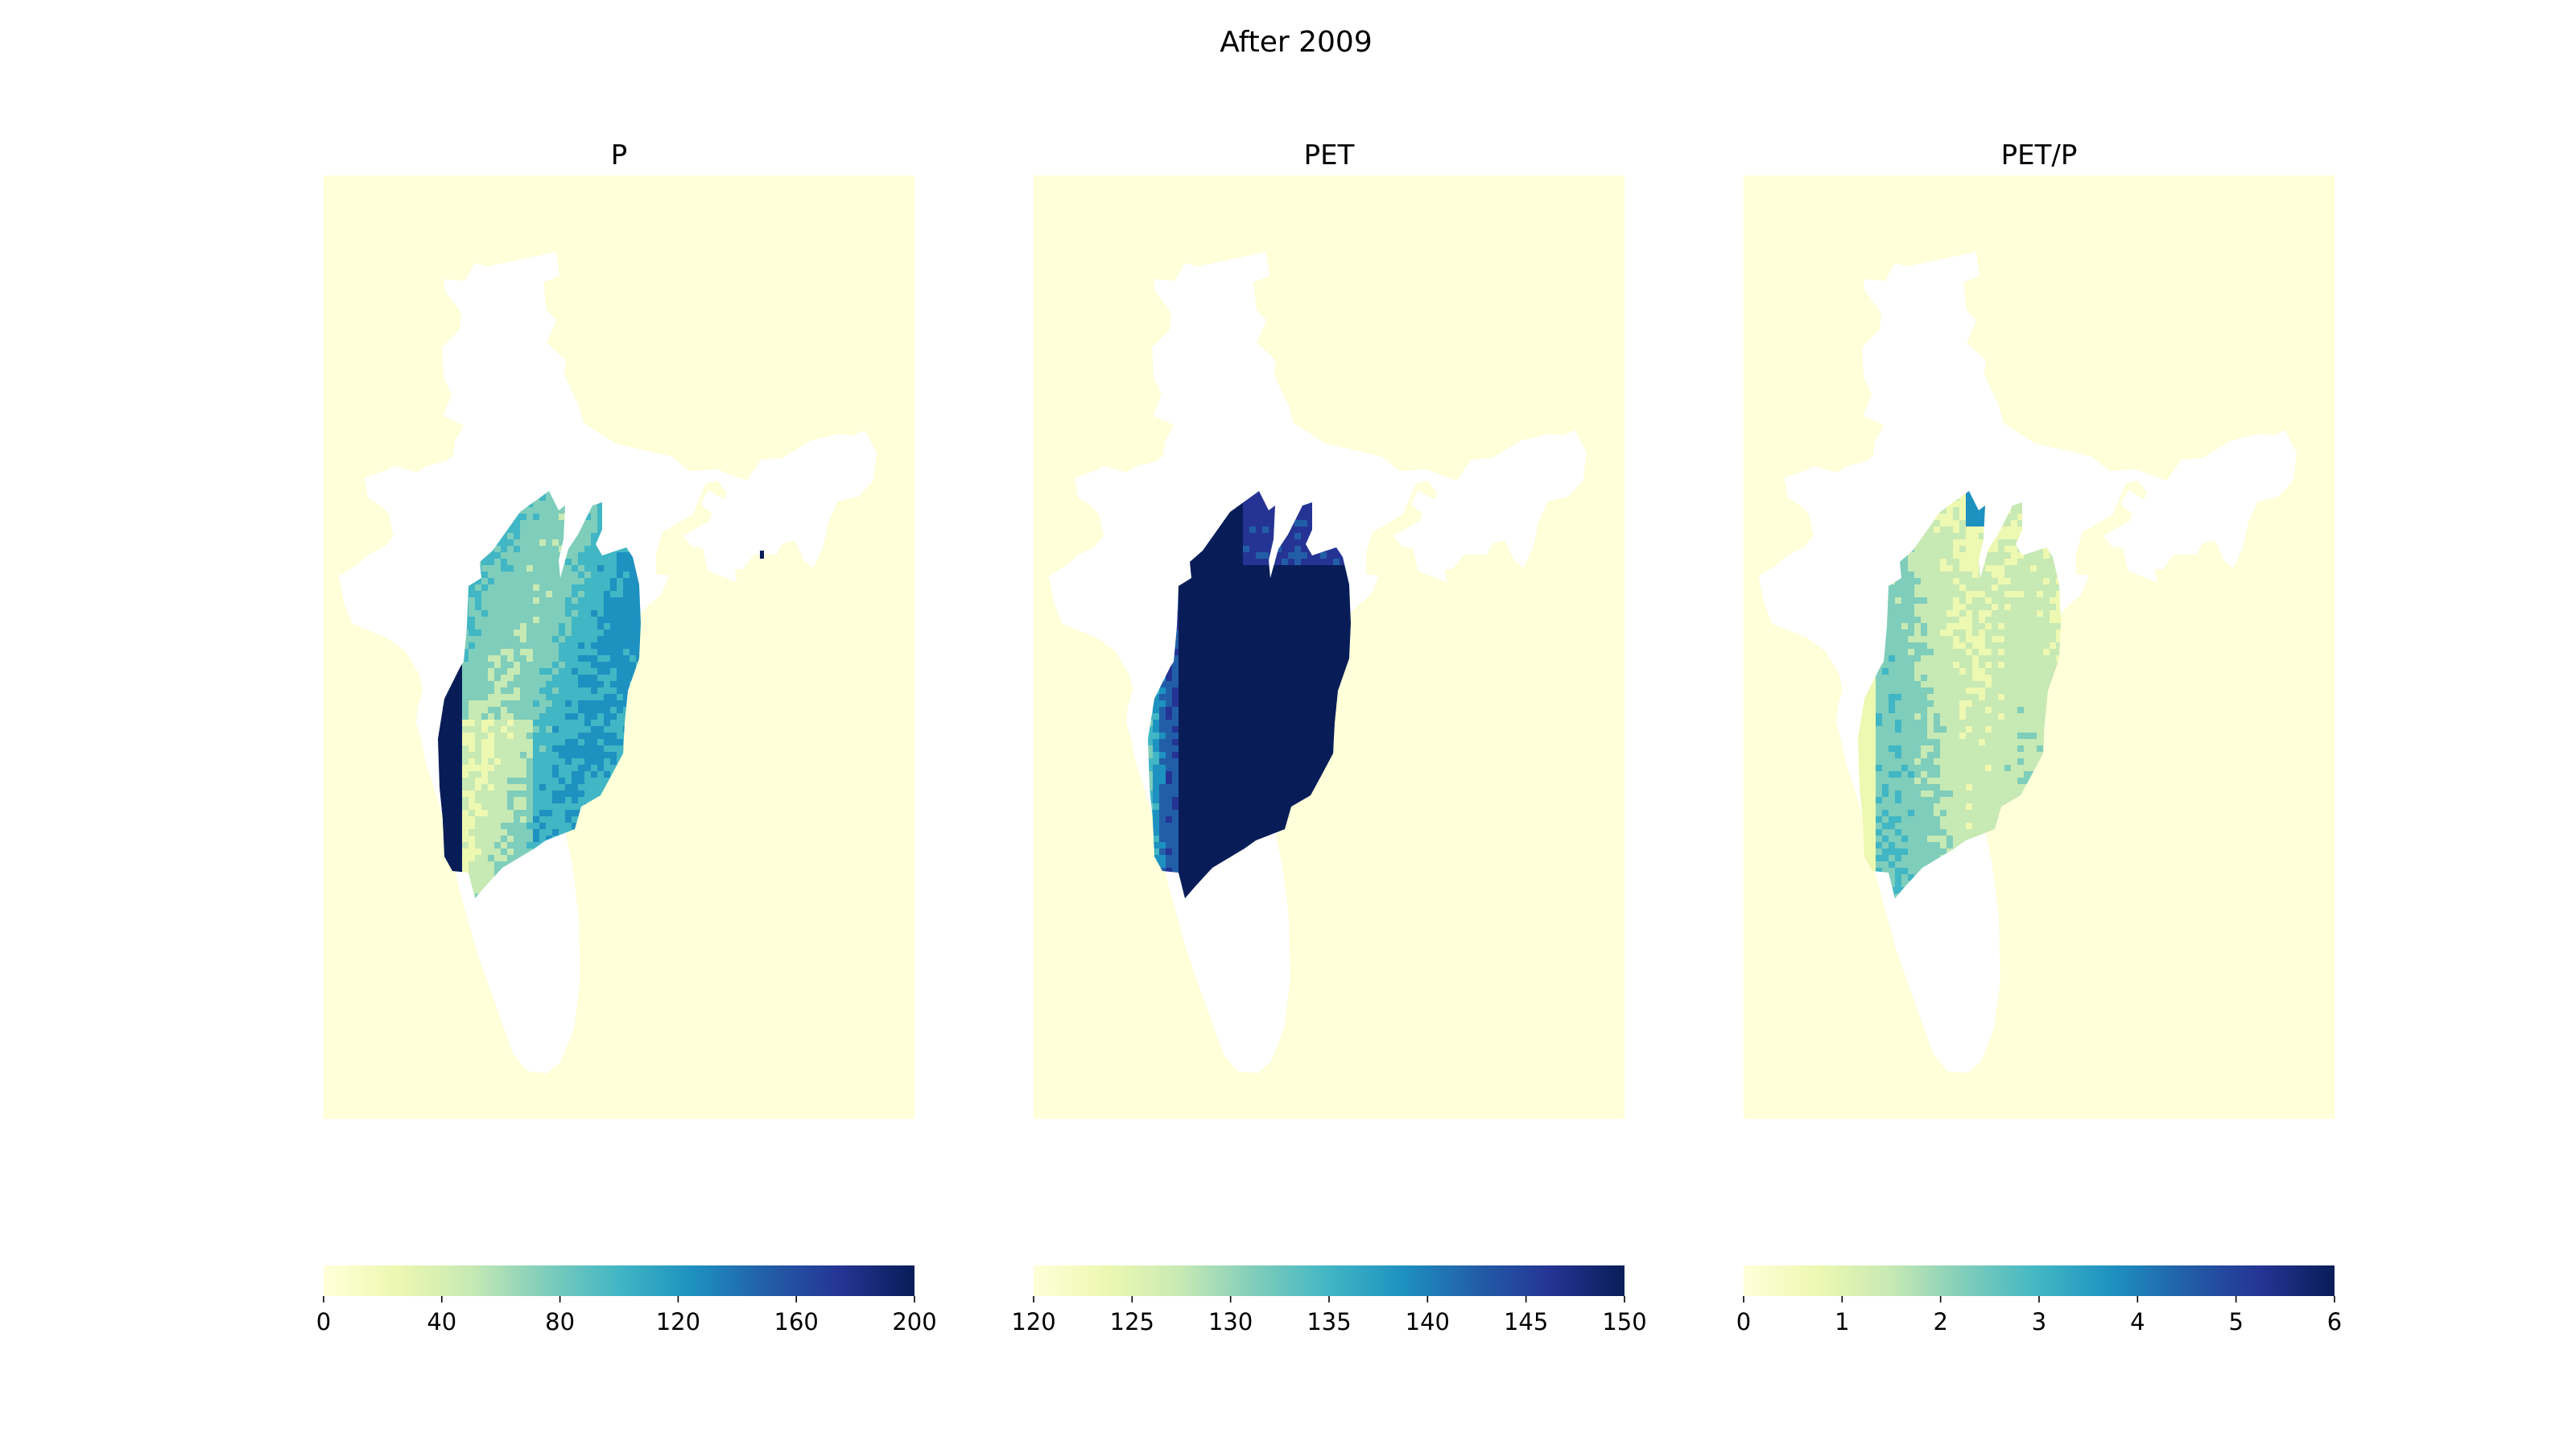 This screenshot has width=2576, height=1449. I want to click on colorbar-tick-label: 135, so click(1329, 1321).